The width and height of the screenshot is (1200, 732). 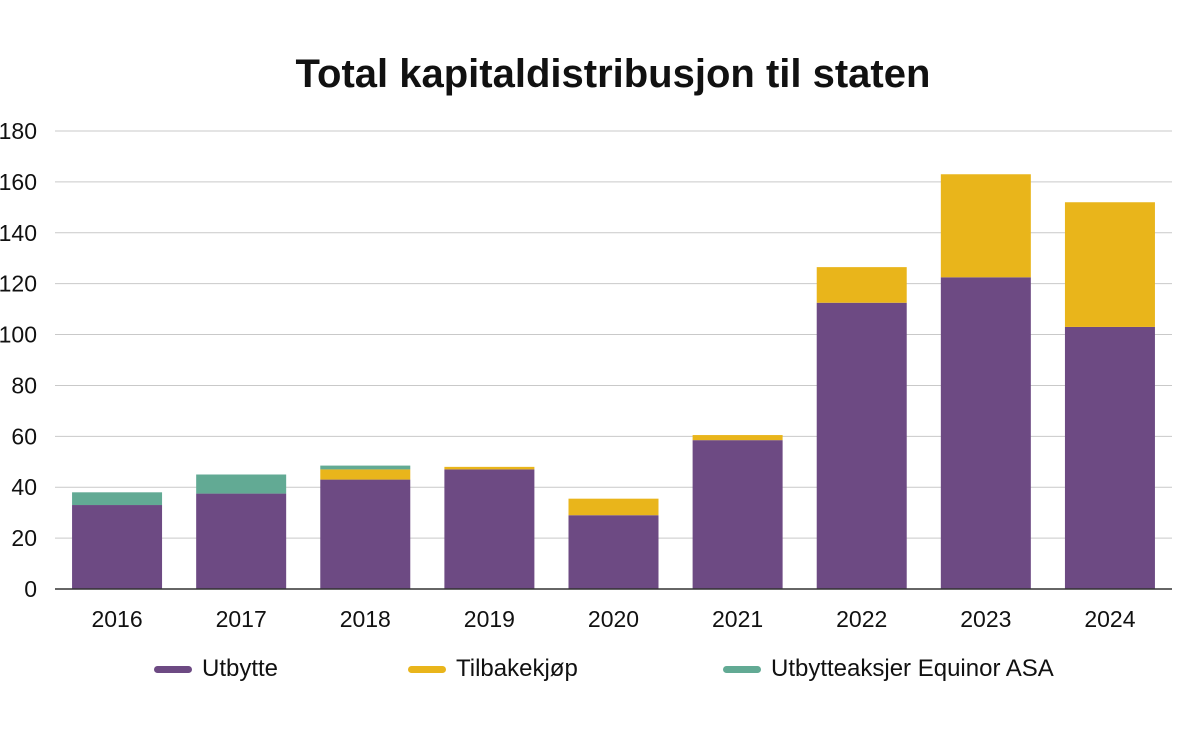 What do you see at coordinates (24, 436) in the screenshot?
I see `y-tick-label: 60` at bounding box center [24, 436].